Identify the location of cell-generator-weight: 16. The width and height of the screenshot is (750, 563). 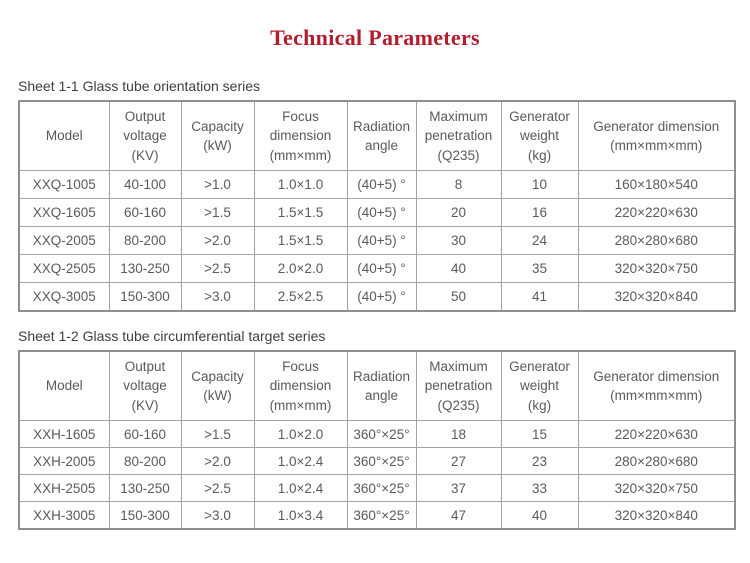
(539, 212).